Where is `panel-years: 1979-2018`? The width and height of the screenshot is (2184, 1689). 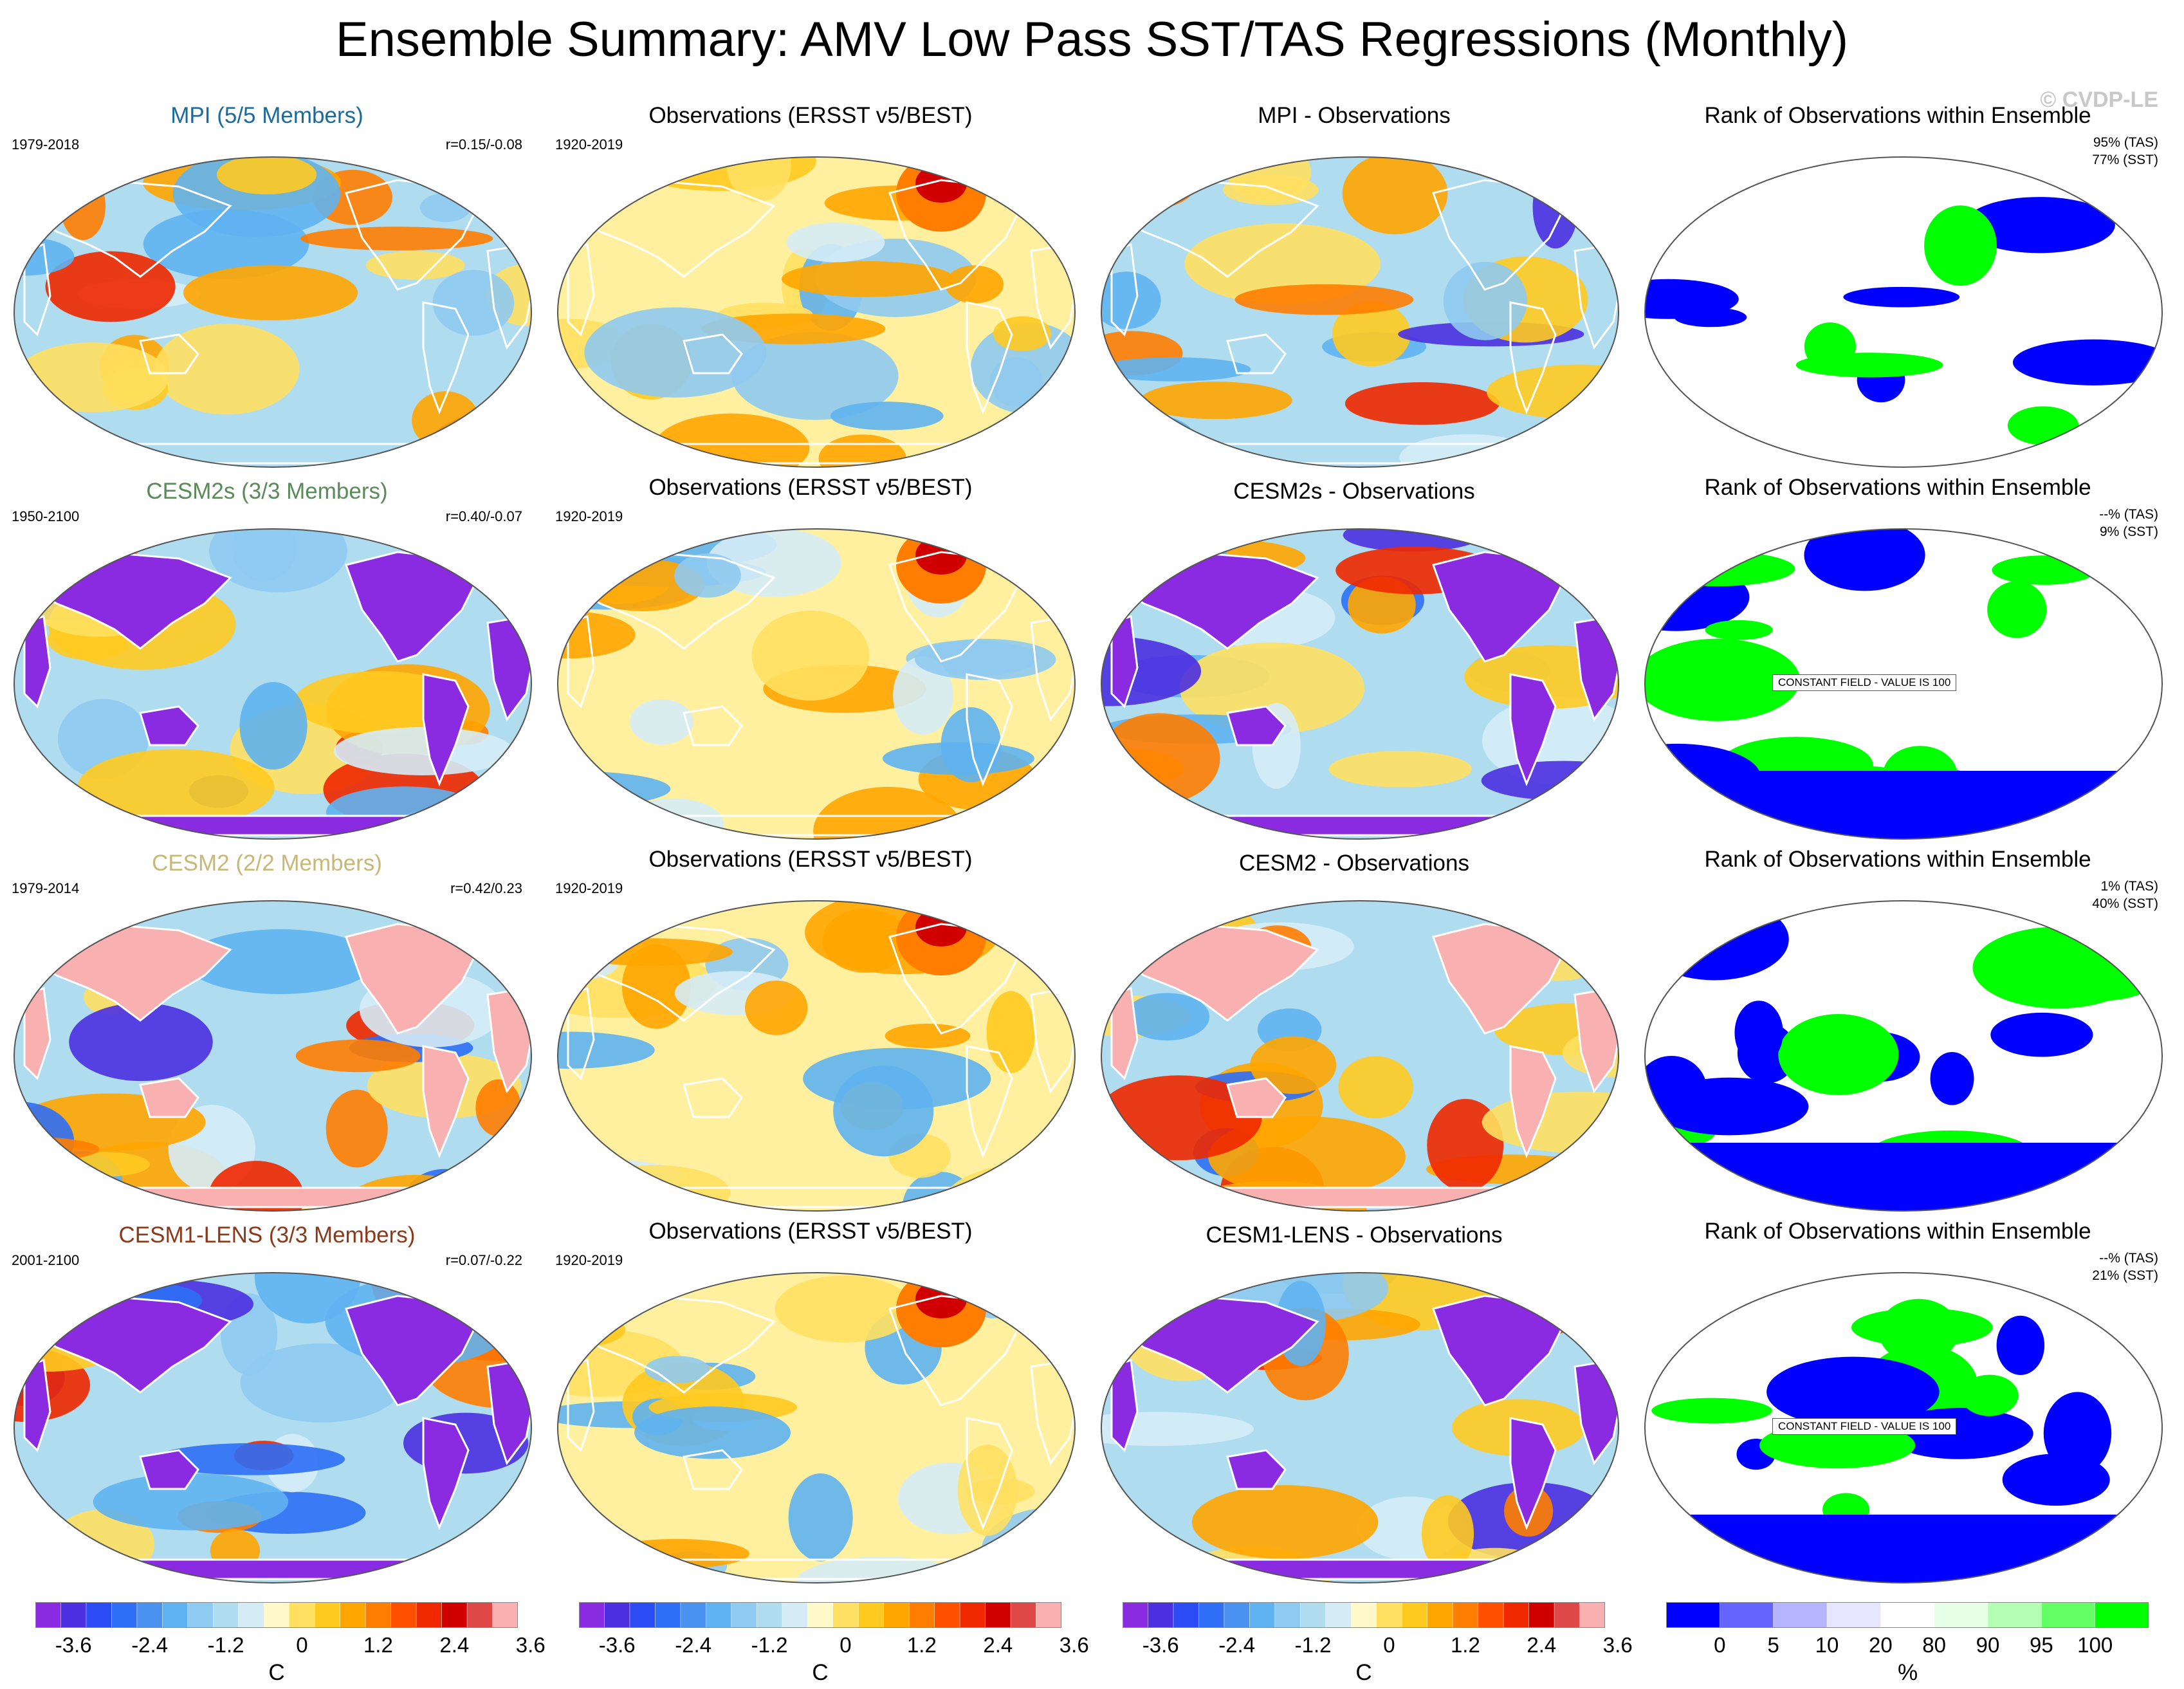
panel-years: 1979-2018 is located at coordinates (46, 144).